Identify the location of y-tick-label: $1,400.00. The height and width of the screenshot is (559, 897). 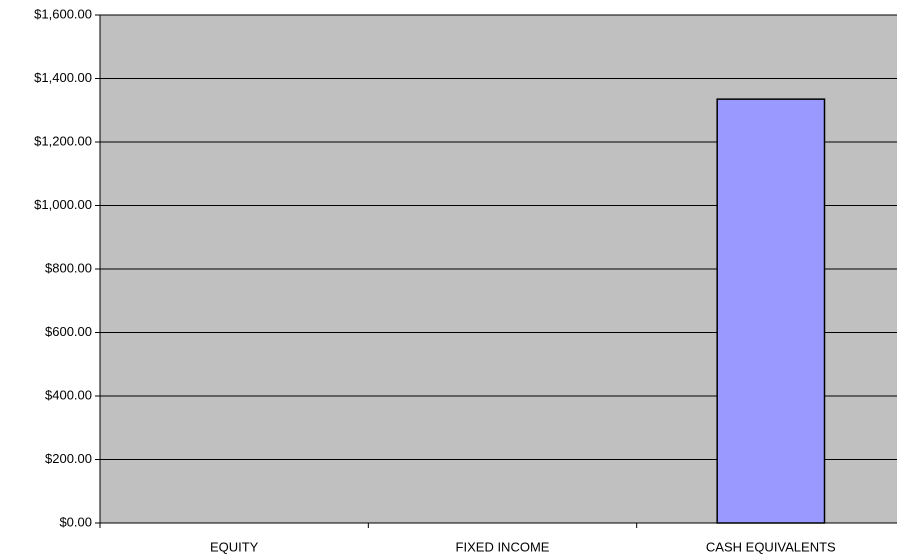
(63, 77).